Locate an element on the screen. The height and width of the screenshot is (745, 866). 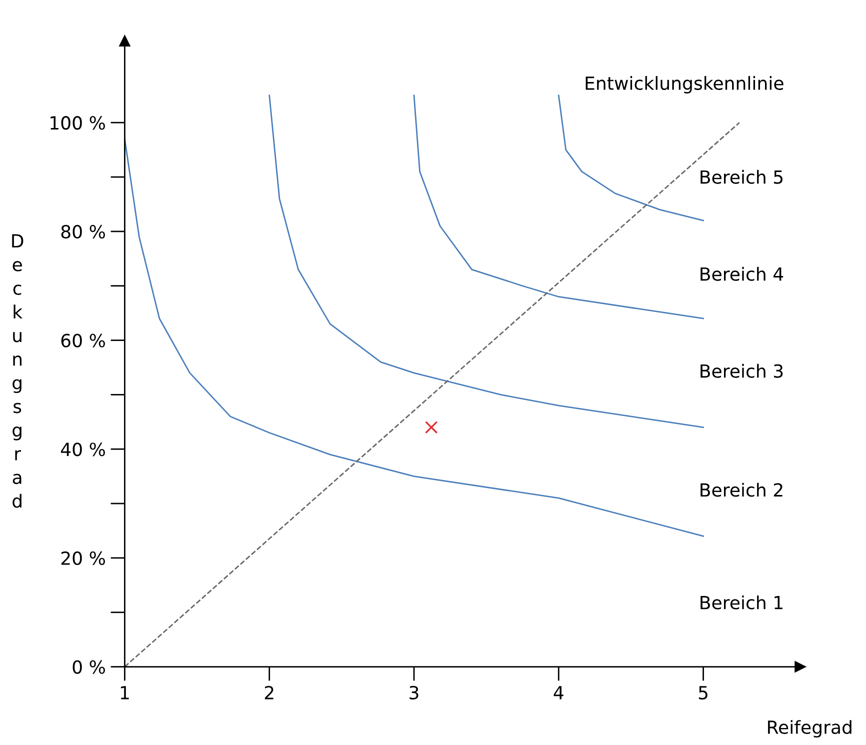
y-tick-label: 40 % is located at coordinates (82, 449).